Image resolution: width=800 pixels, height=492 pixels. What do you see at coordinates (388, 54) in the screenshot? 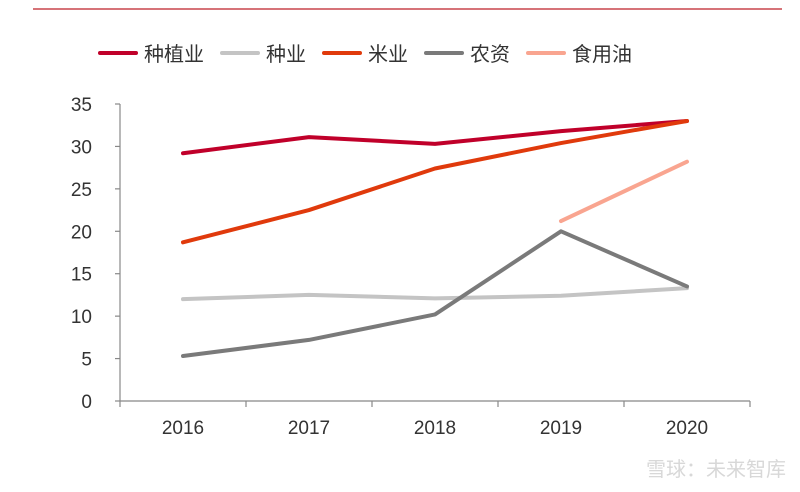
I see `legend-label: 米业` at bounding box center [388, 54].